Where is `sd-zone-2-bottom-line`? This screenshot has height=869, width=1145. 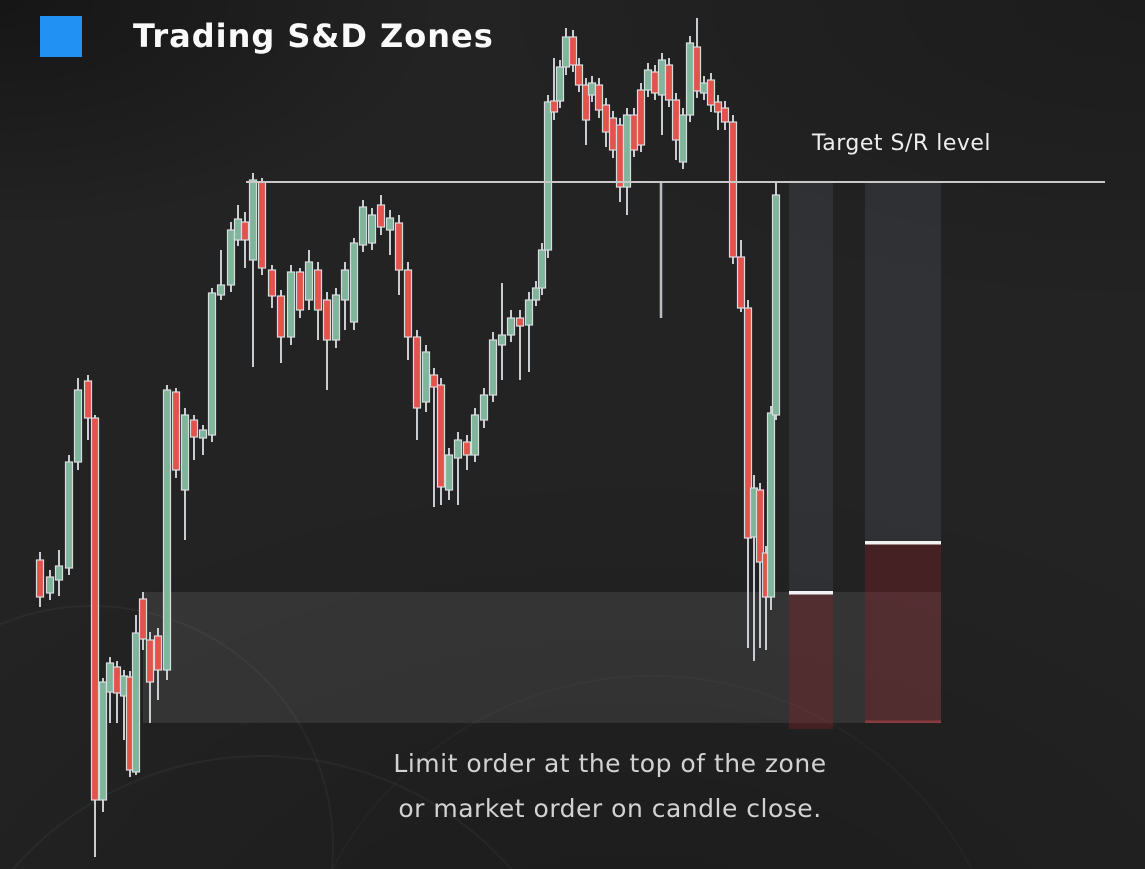
sd-zone-2-bottom-line is located at coordinates (903, 721).